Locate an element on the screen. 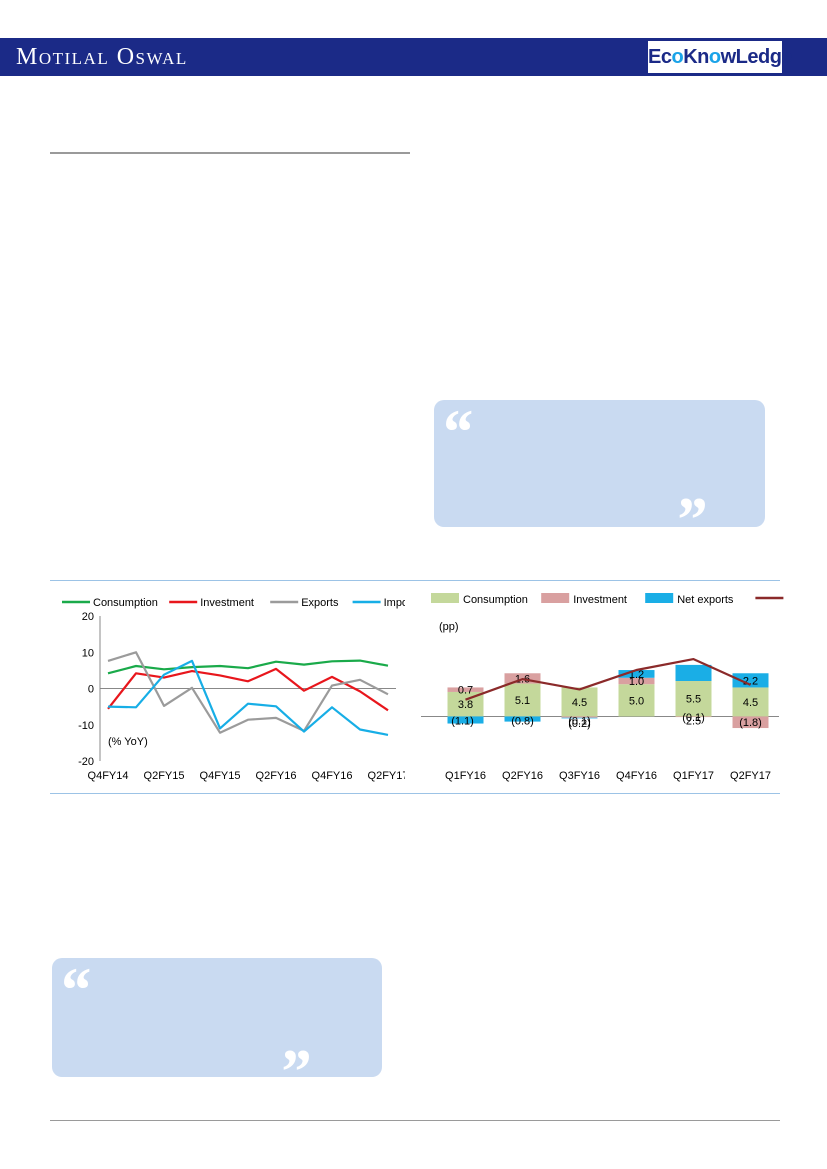 The height and width of the screenshot is (1169, 827). section-divider is located at coordinates (230, 153).